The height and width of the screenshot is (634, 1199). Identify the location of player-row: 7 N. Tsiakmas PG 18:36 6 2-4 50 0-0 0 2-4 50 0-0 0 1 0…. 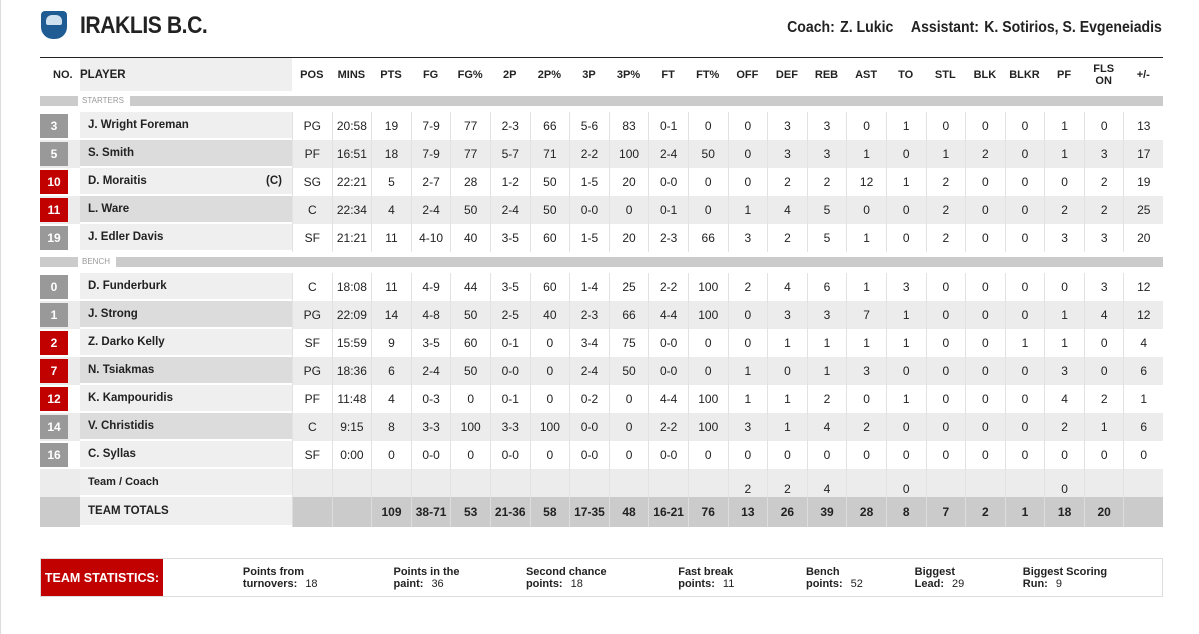
(601, 371).